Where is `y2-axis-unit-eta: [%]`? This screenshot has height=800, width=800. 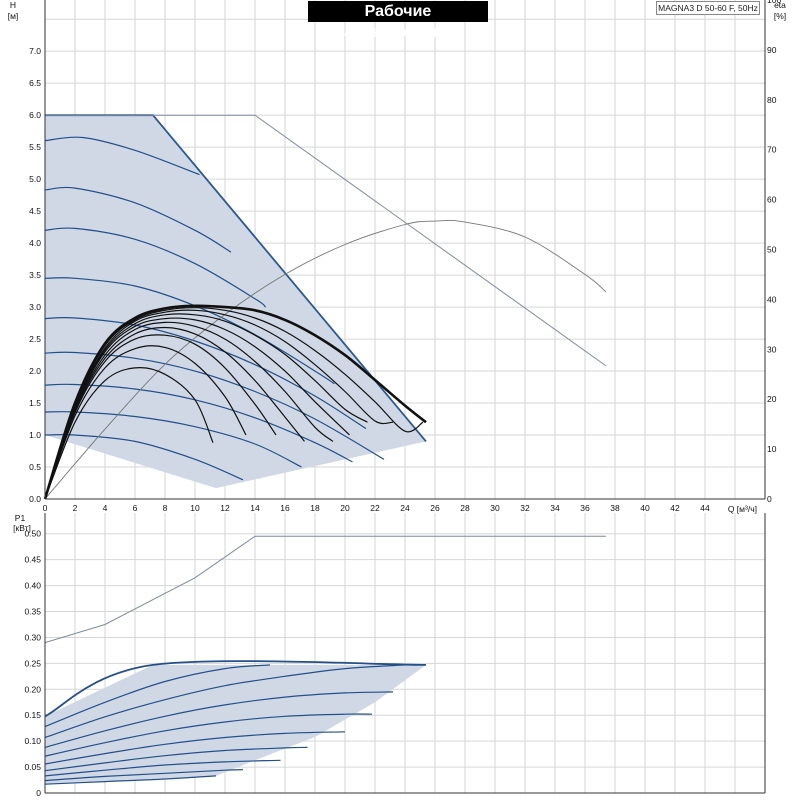
y2-axis-unit-eta: [%] is located at coordinates (780, 16).